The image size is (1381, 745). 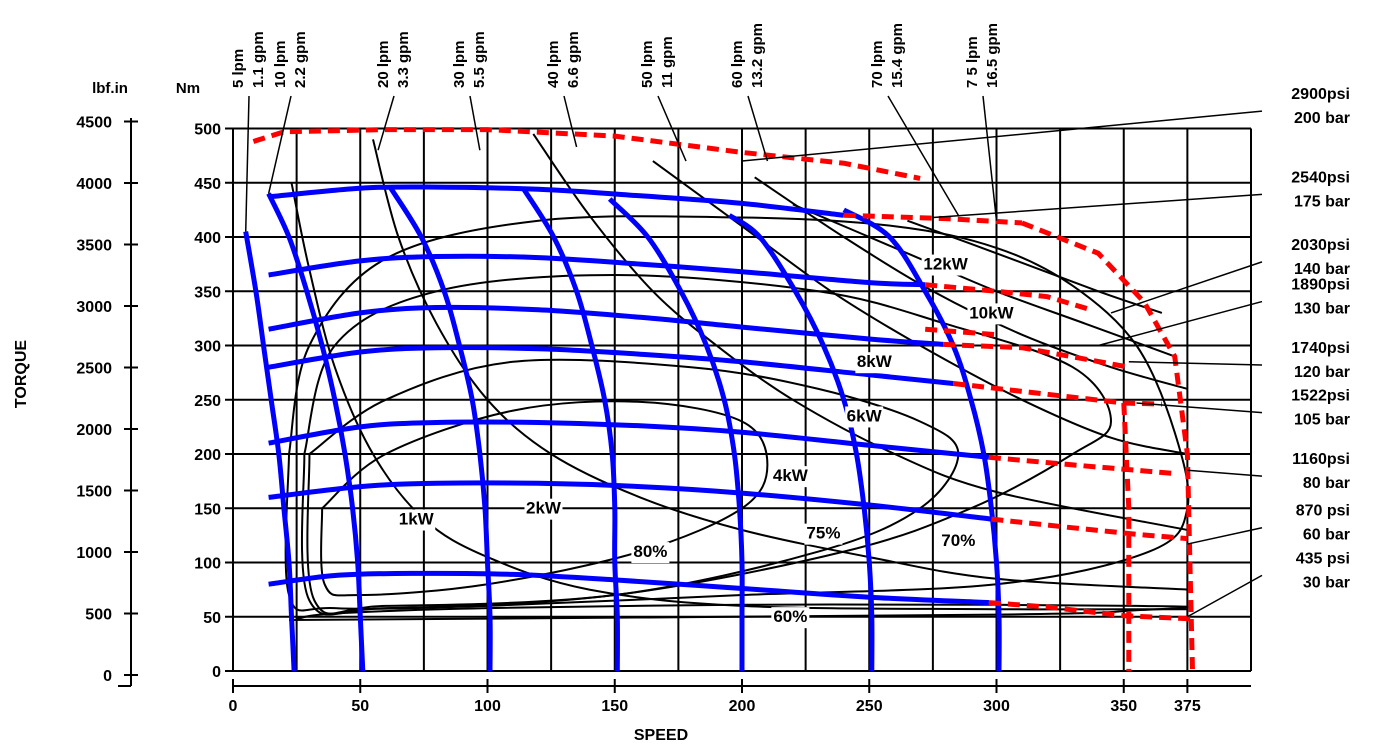 I want to click on x-tick-label: 375, so click(x=1187, y=706).